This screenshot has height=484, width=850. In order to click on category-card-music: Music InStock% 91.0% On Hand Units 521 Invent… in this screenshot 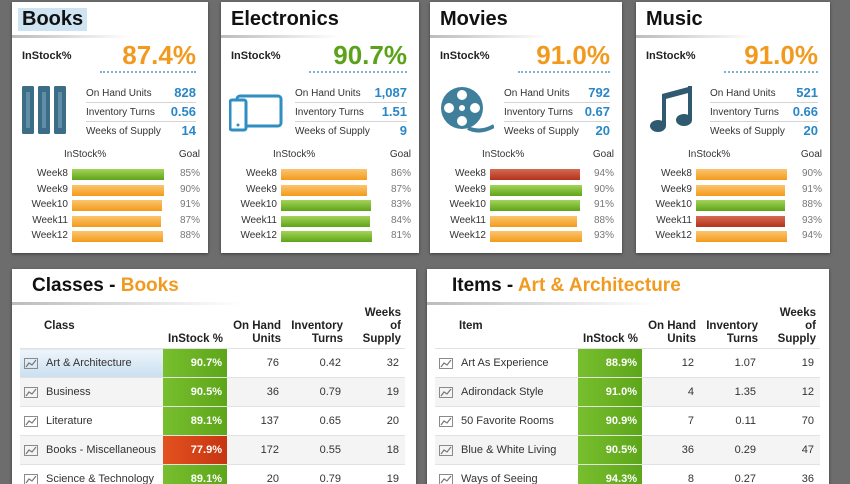, I will do `click(733, 127)`.